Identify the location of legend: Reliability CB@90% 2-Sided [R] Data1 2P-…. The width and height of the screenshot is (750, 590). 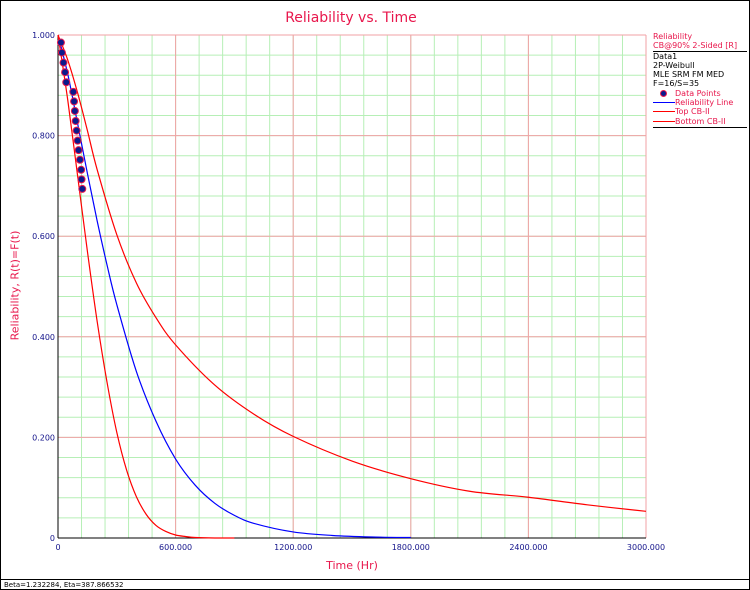
(700, 81).